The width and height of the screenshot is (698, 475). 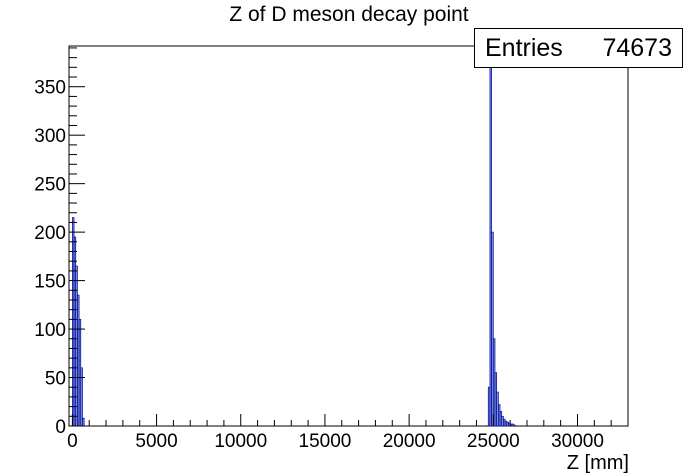 What do you see at coordinates (577, 441) in the screenshot?
I see `x-tick-label: 30000` at bounding box center [577, 441].